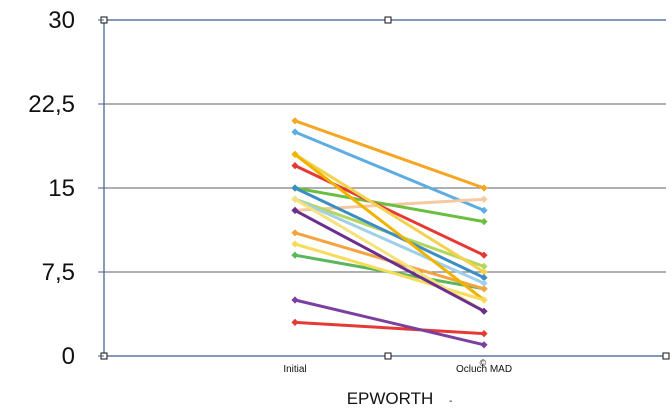 The height and width of the screenshot is (408, 672). Describe the element at coordinates (61, 20) in the screenshot. I see `y-tick-label: 30` at that location.